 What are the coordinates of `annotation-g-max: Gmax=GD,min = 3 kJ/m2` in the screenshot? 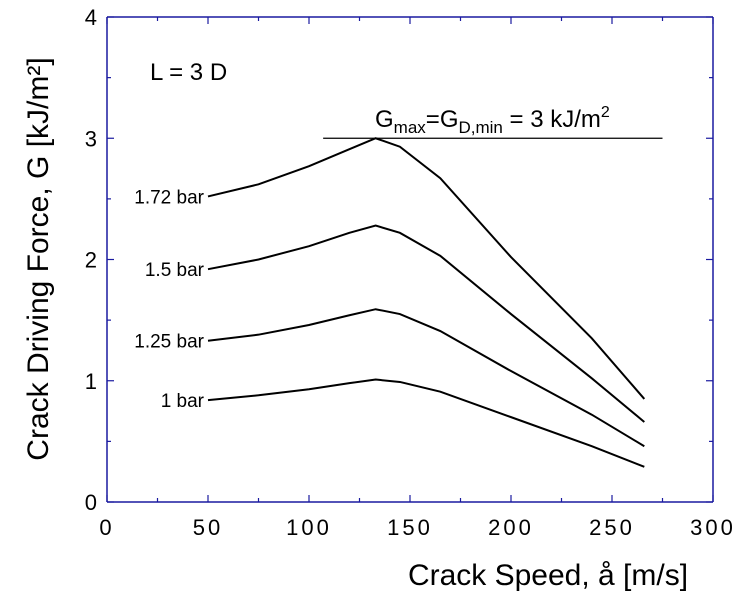 It's located at (492, 120).